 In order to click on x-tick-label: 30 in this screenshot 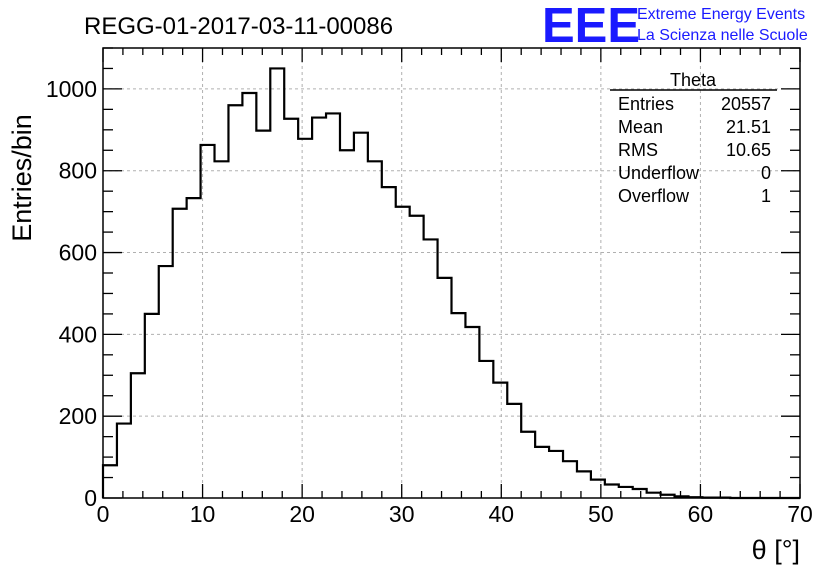, I will do `click(402, 514)`.